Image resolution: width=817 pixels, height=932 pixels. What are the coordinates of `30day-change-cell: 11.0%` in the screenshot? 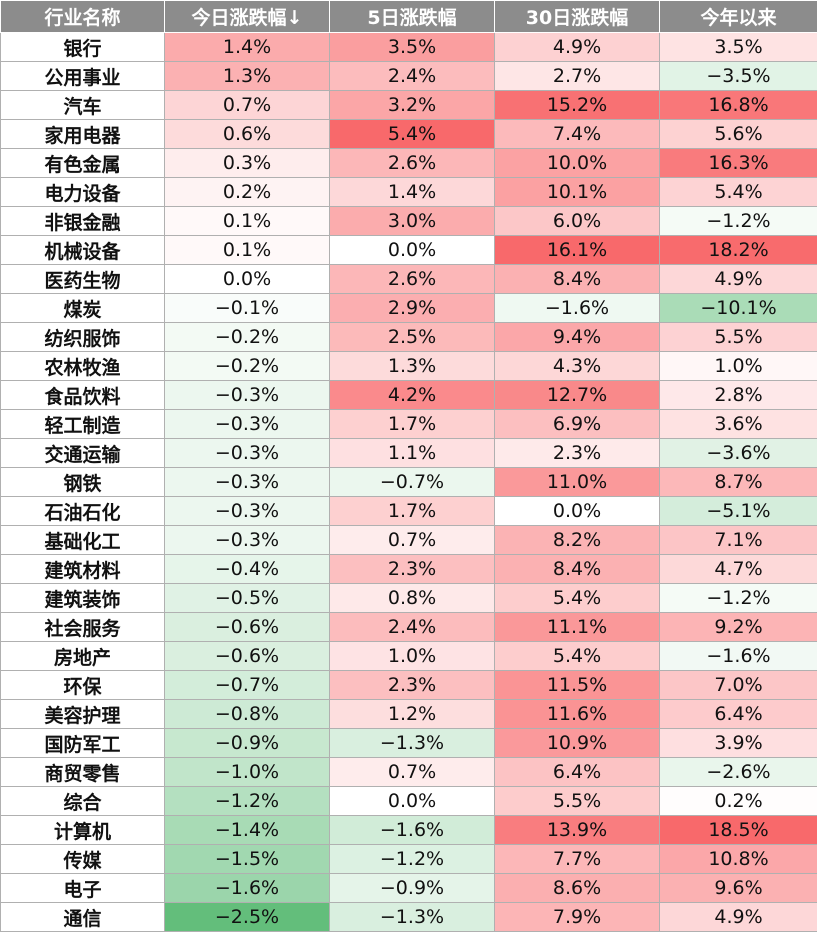 It's located at (577, 482).